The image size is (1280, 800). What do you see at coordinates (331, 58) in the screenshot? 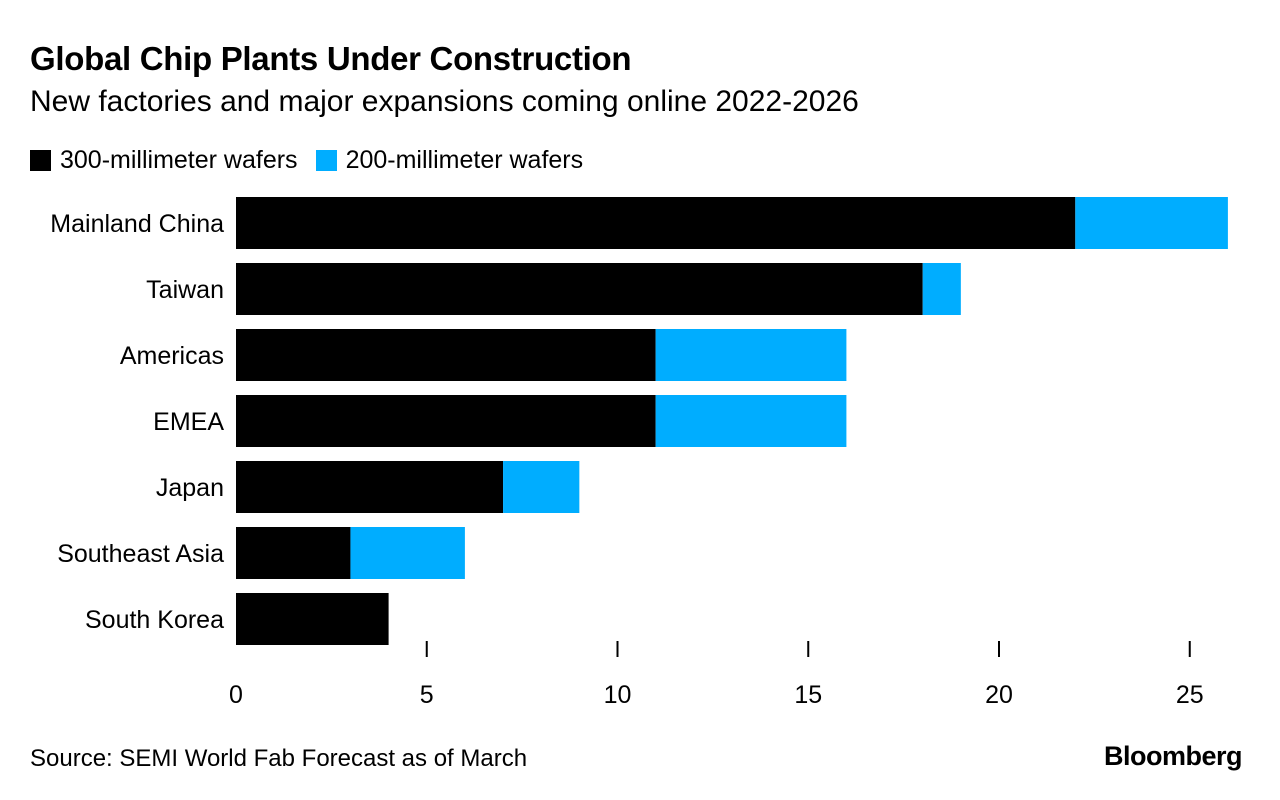
I see `chart-title: Global Chip Plants Under Construction` at bounding box center [331, 58].